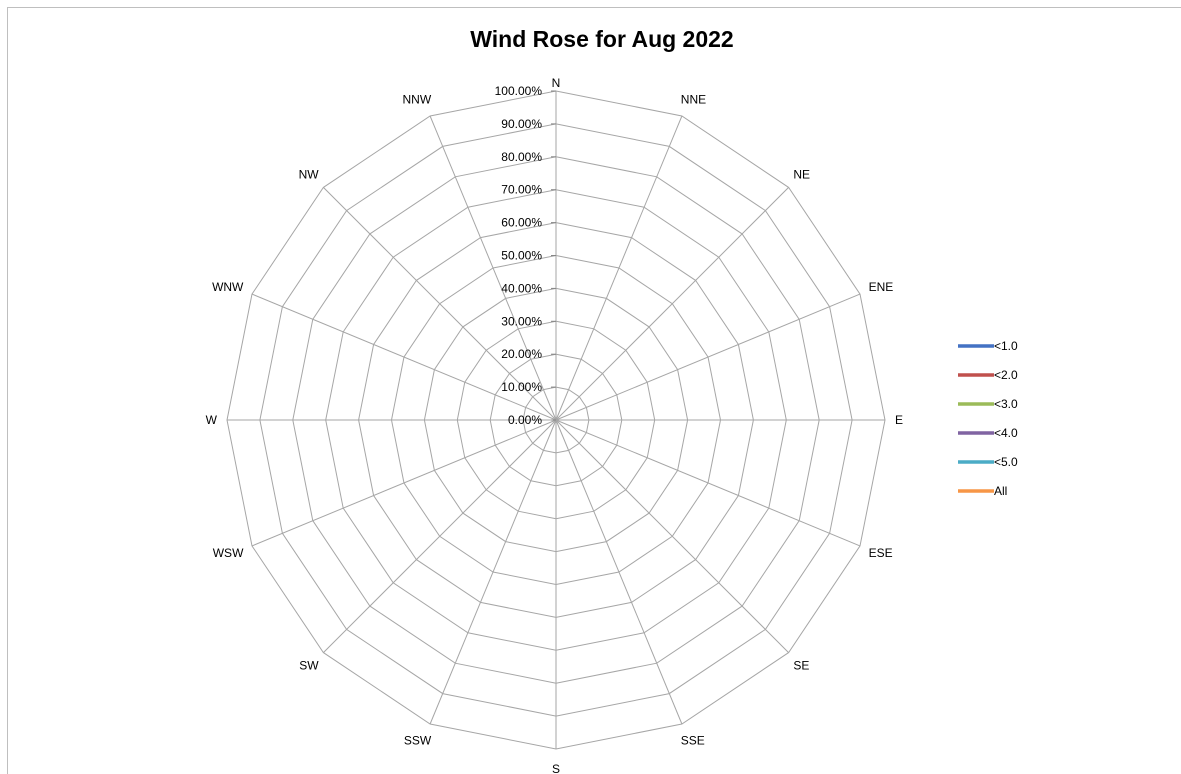  What do you see at coordinates (521, 190) in the screenshot?
I see `radial-tick-label: 70.00%` at bounding box center [521, 190].